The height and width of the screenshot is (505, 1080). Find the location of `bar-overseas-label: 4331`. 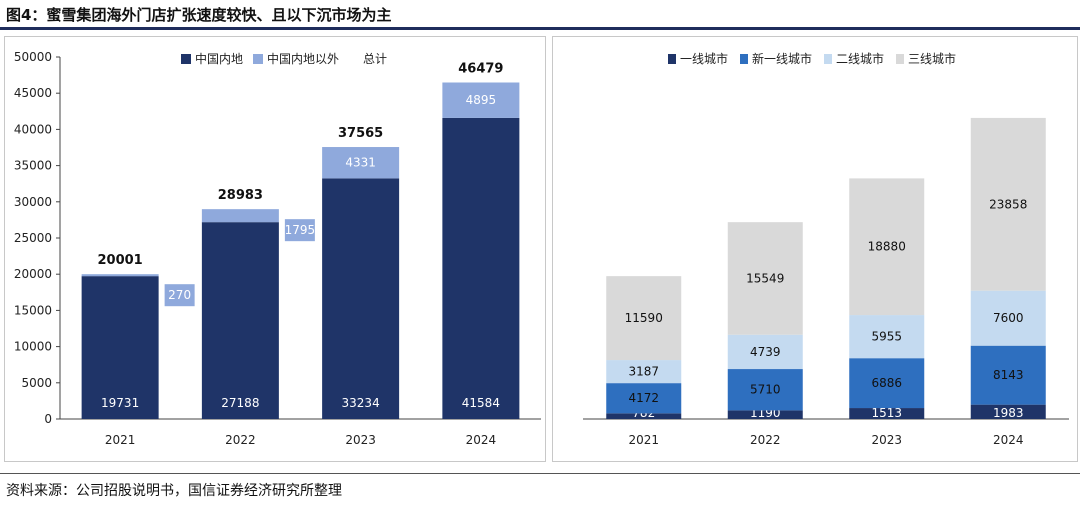

bar-overseas-label: 4331 is located at coordinates (360, 163).